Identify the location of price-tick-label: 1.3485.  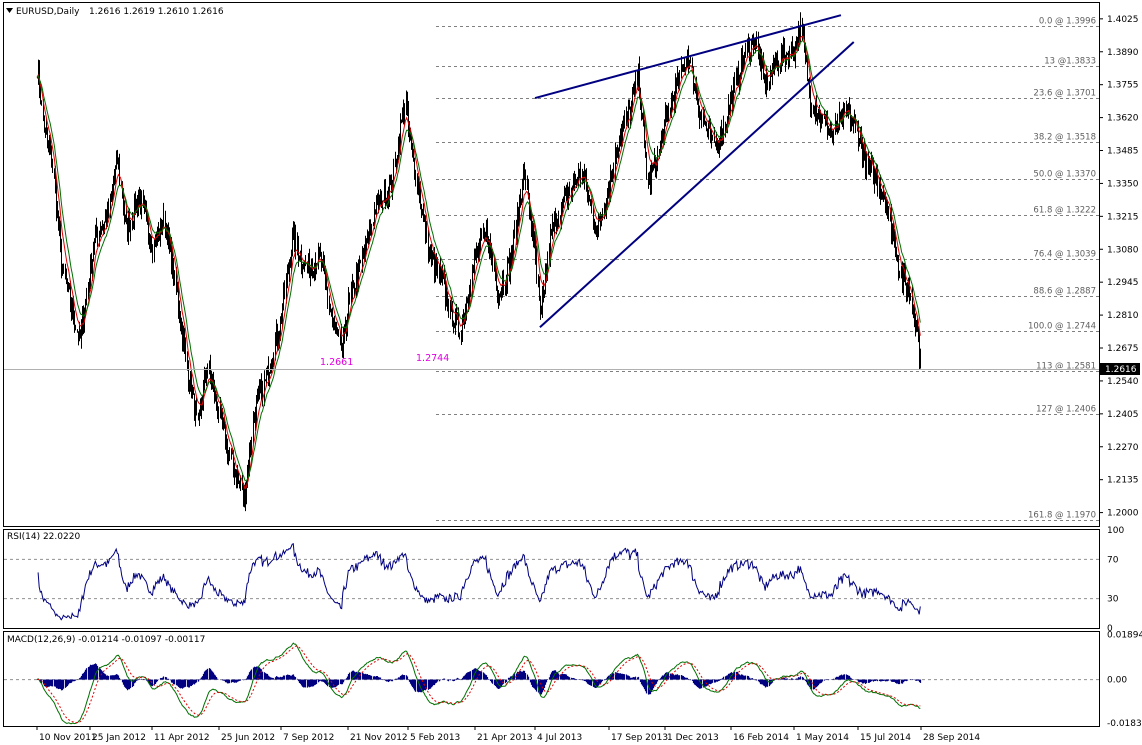
(1123, 152).